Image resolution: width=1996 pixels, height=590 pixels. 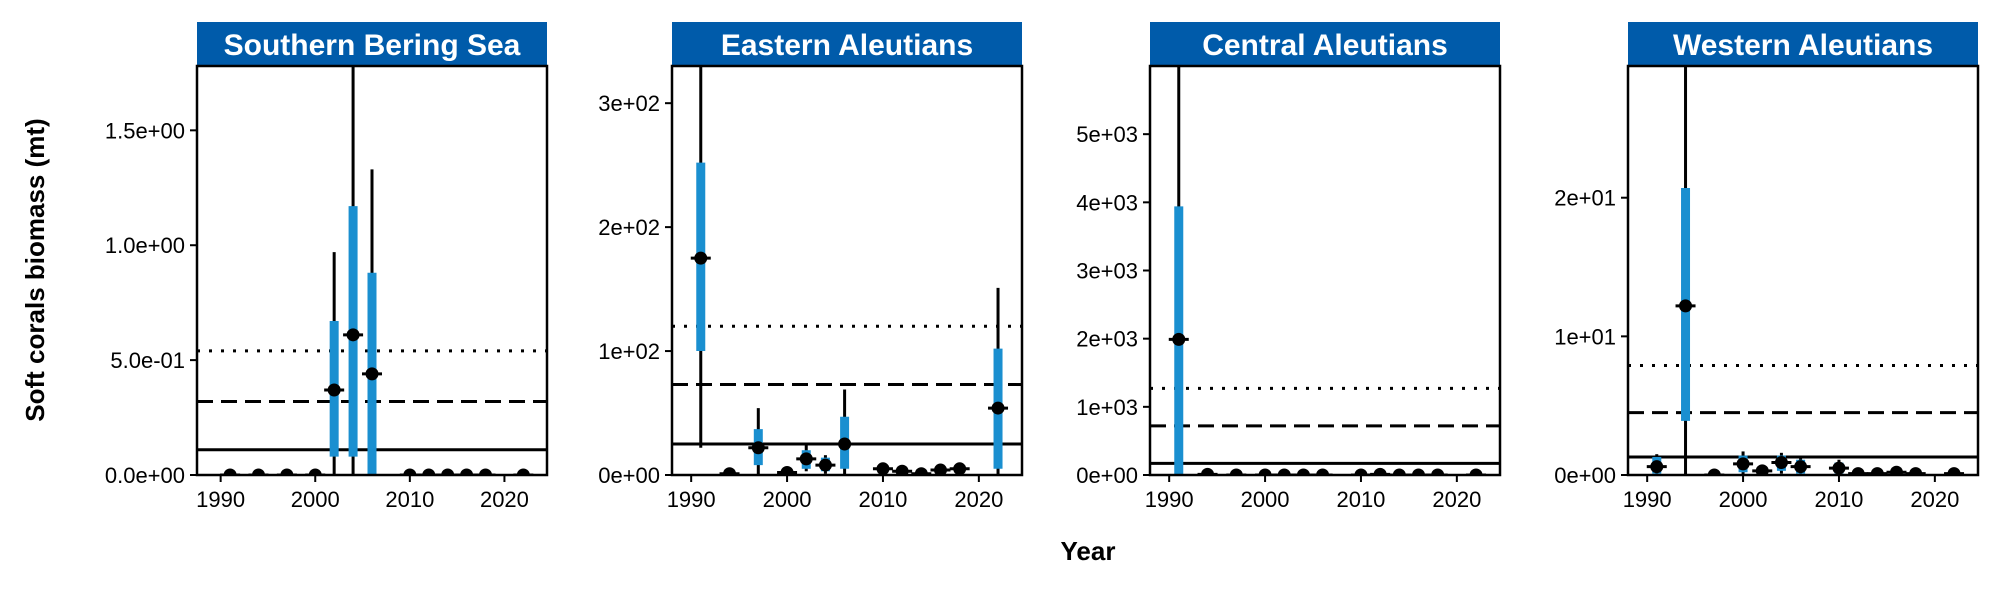 I want to click on y-tick-label: 2e+02, so click(x=629, y=227).